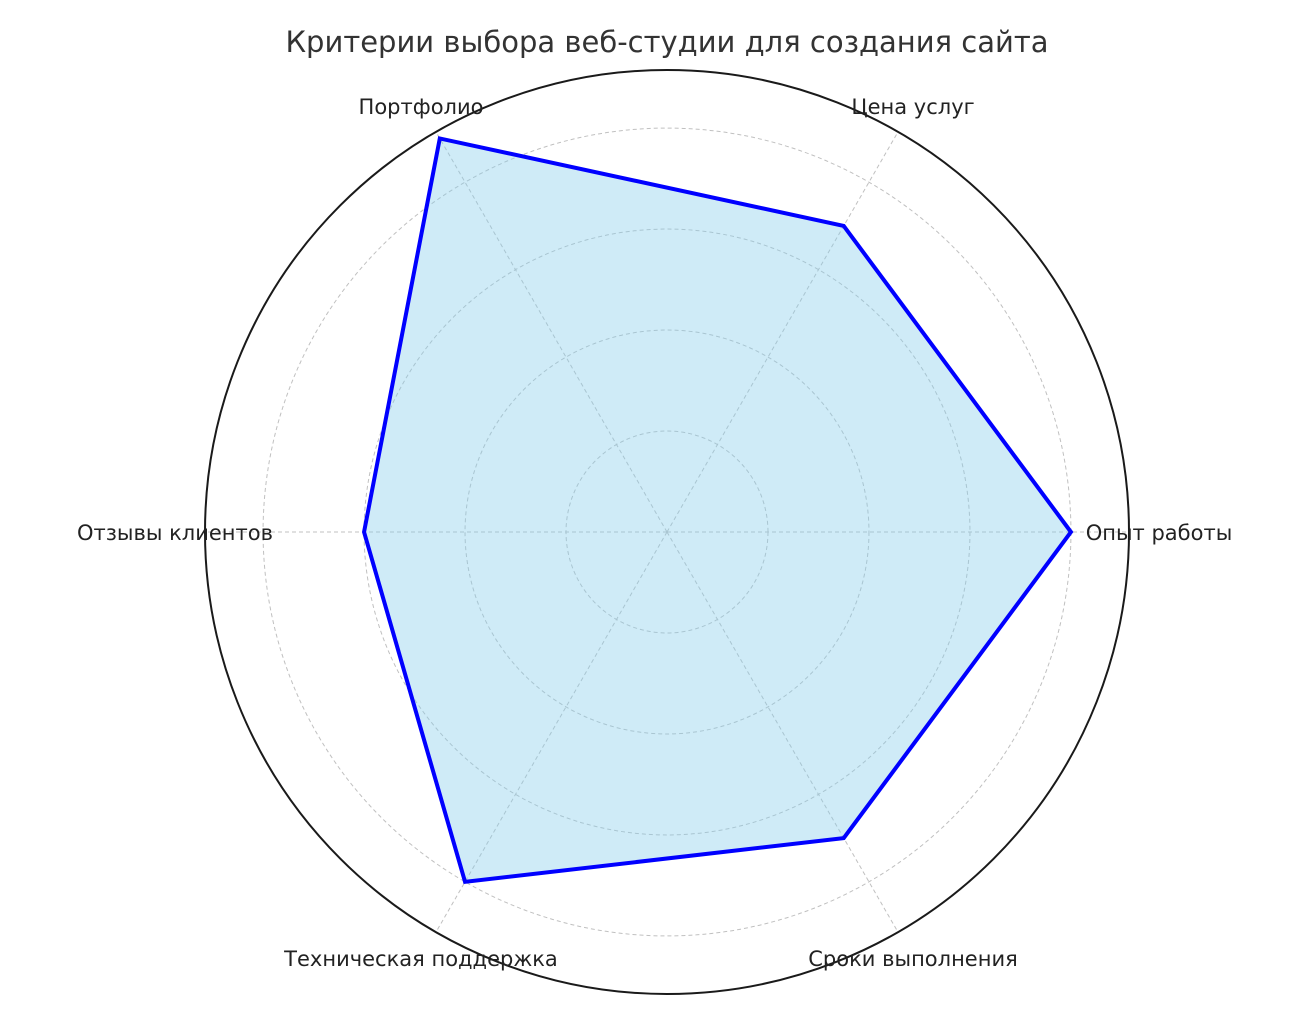  I want to click on category-label: Портфолио, so click(421, 107).